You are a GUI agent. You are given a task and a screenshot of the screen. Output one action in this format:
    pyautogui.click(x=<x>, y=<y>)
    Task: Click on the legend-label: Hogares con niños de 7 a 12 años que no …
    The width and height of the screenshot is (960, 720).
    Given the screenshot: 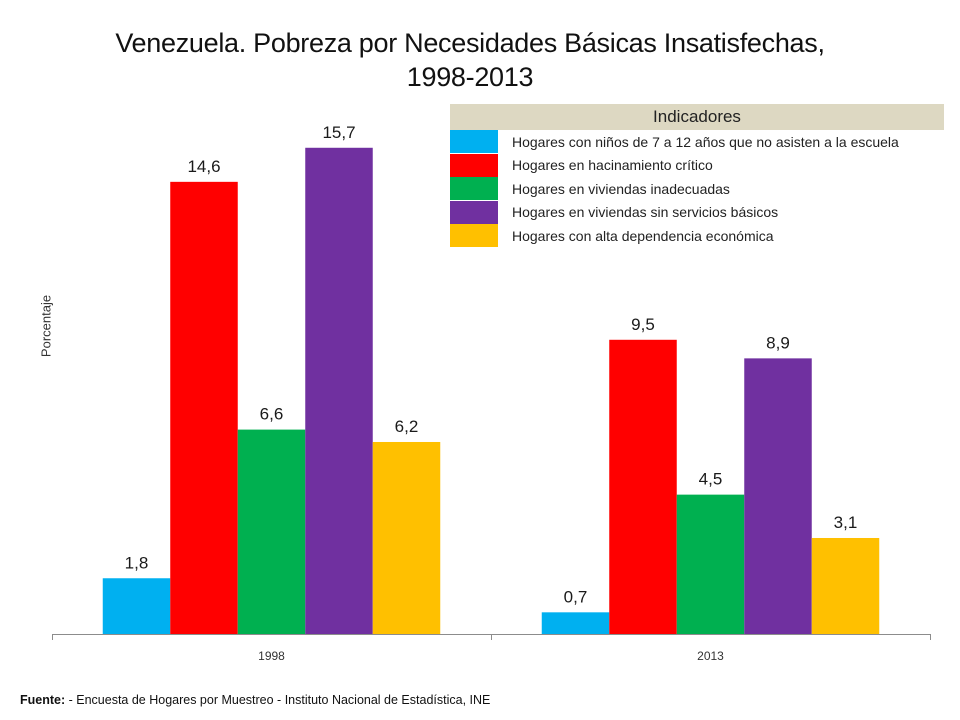 What is the action you would take?
    pyautogui.click(x=705, y=141)
    